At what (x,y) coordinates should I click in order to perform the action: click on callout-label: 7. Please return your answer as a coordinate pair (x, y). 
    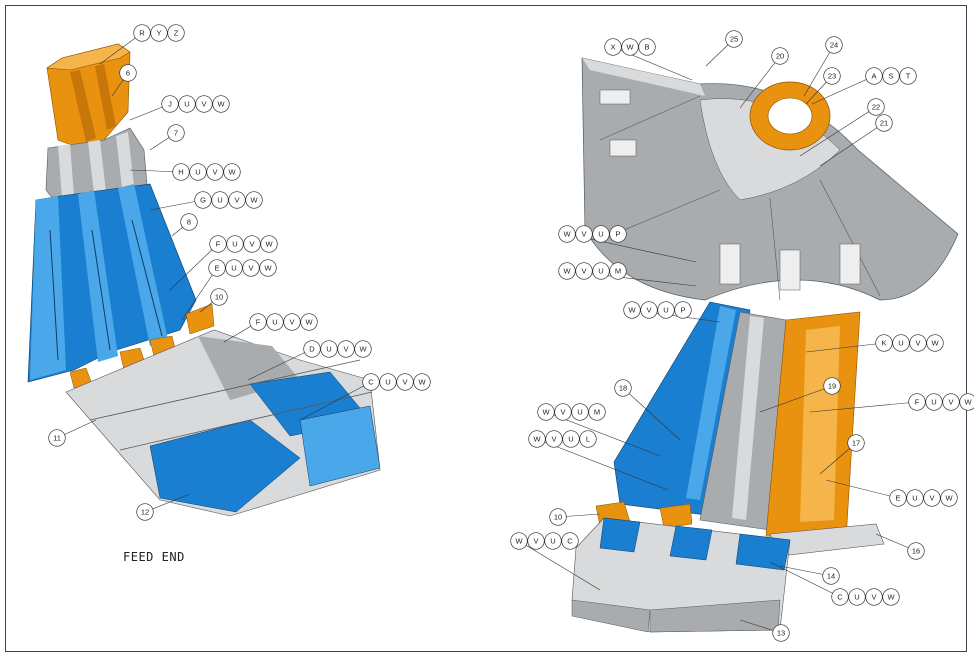
    Looking at the image, I should click on (176, 133).